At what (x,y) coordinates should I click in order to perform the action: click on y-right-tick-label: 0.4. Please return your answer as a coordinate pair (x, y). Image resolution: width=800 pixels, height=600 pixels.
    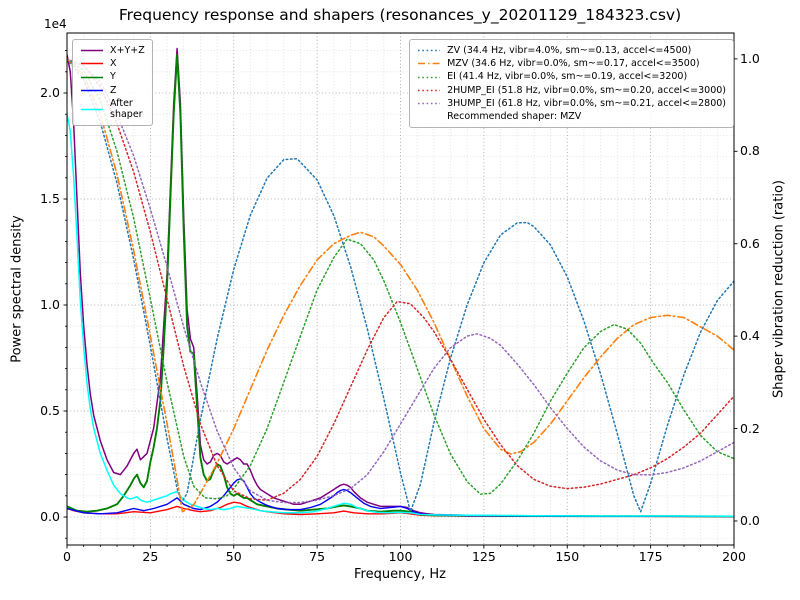
    Looking at the image, I should click on (750, 336).